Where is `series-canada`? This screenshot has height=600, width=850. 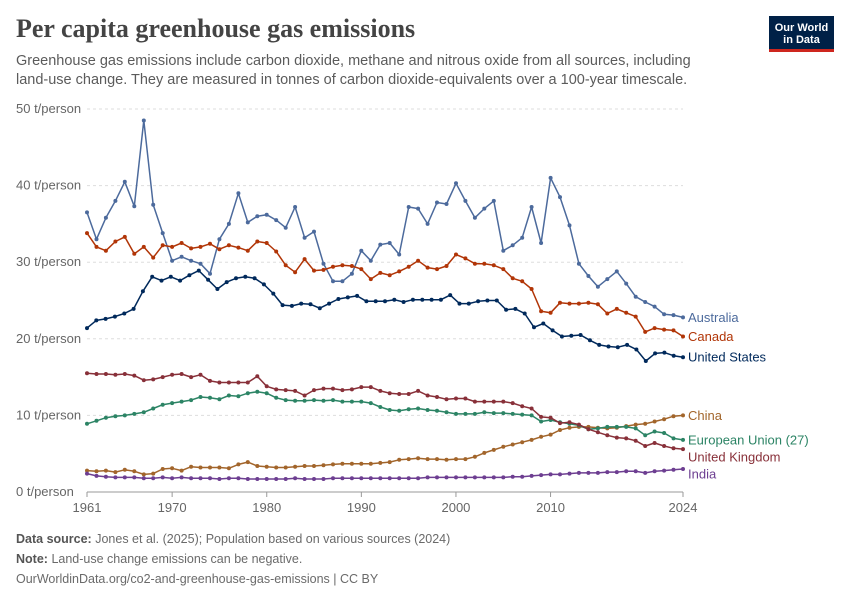 series-canada is located at coordinates (385, 285).